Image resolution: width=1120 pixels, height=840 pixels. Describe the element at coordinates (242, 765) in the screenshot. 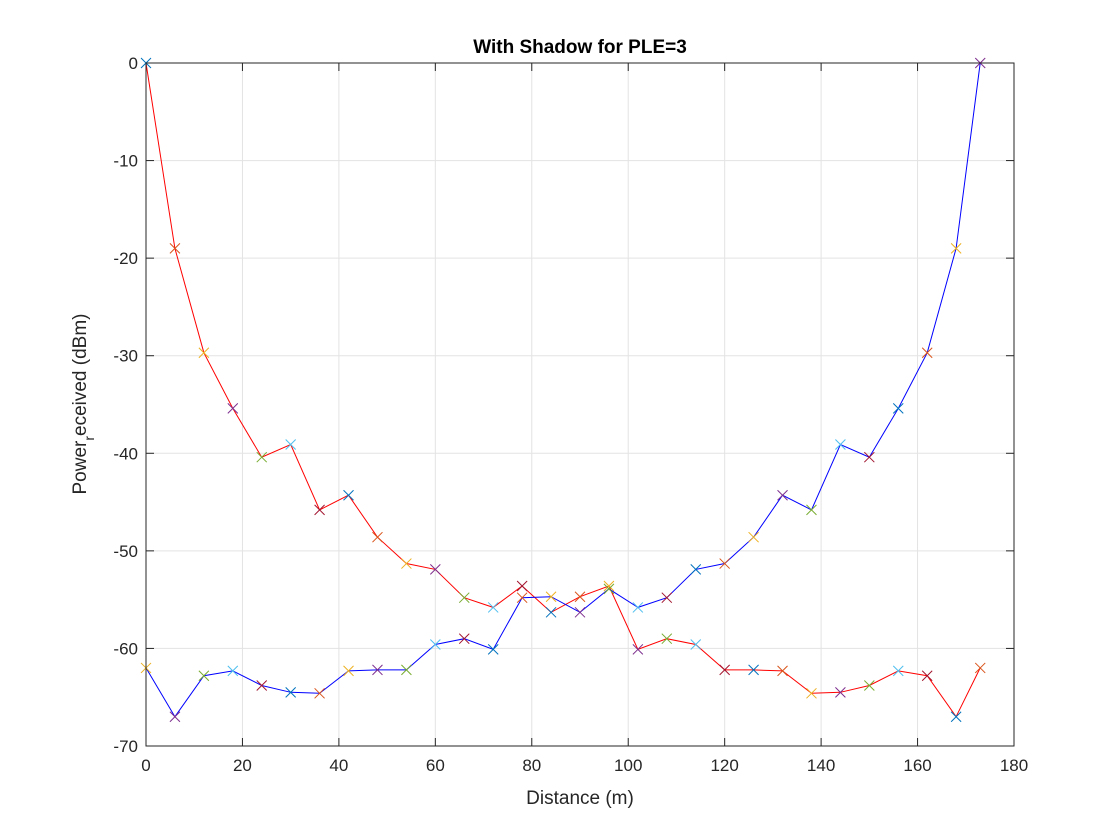

I see `x-tick-label: 20` at that location.